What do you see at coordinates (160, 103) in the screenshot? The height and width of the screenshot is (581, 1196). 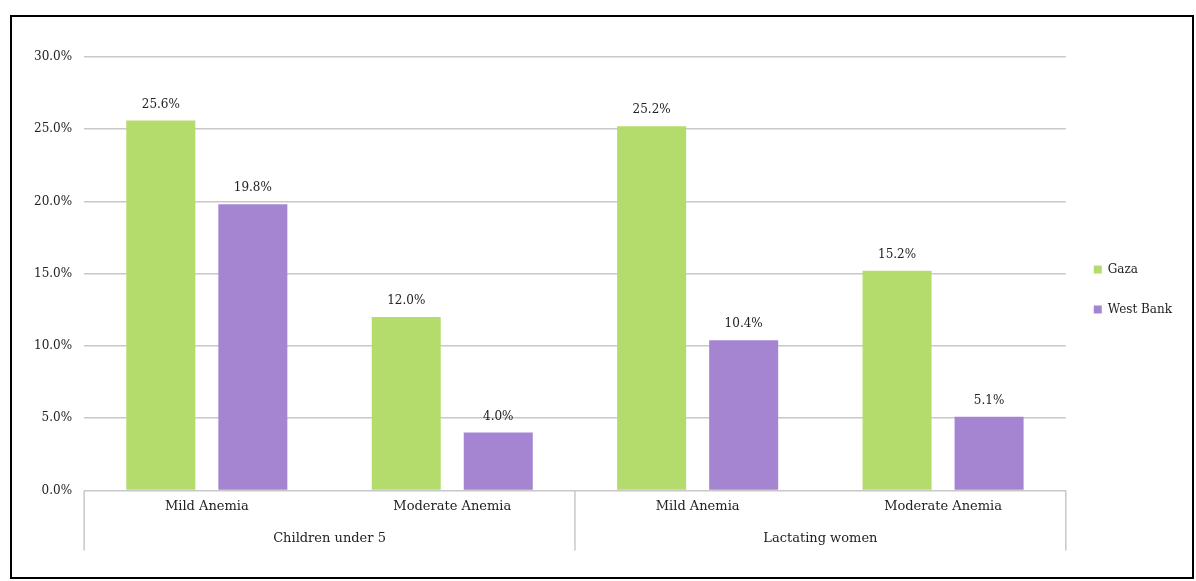 I see `data-label: 25.6%` at bounding box center [160, 103].